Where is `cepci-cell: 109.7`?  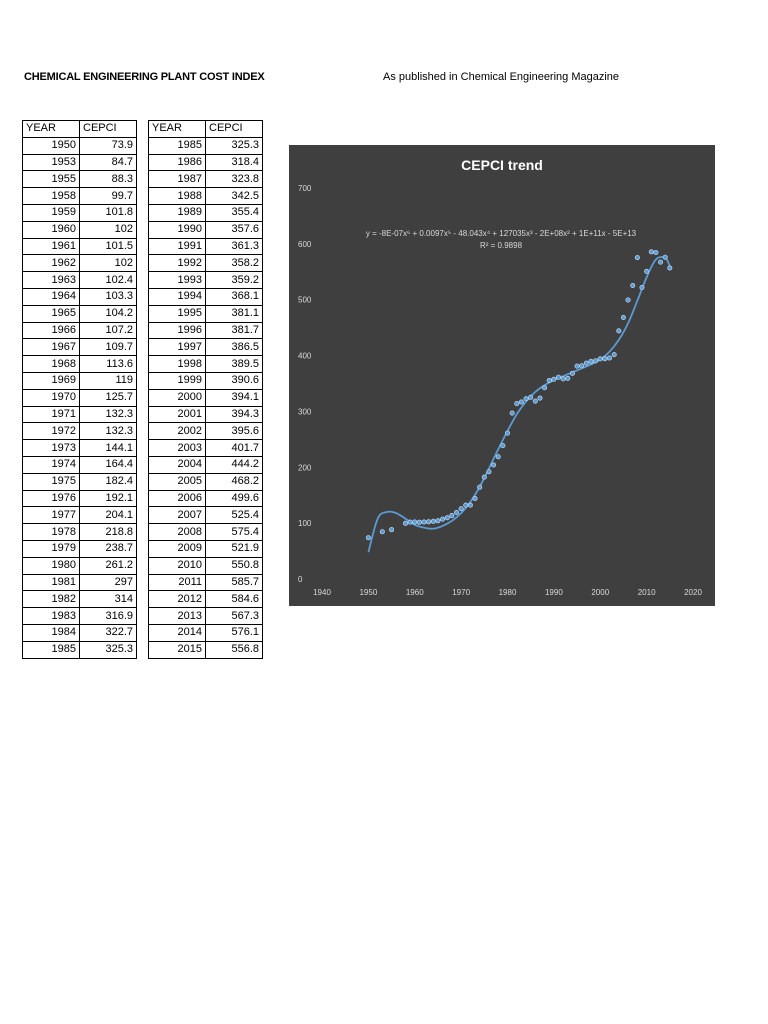
cepci-cell: 109.7 is located at coordinates (108, 347).